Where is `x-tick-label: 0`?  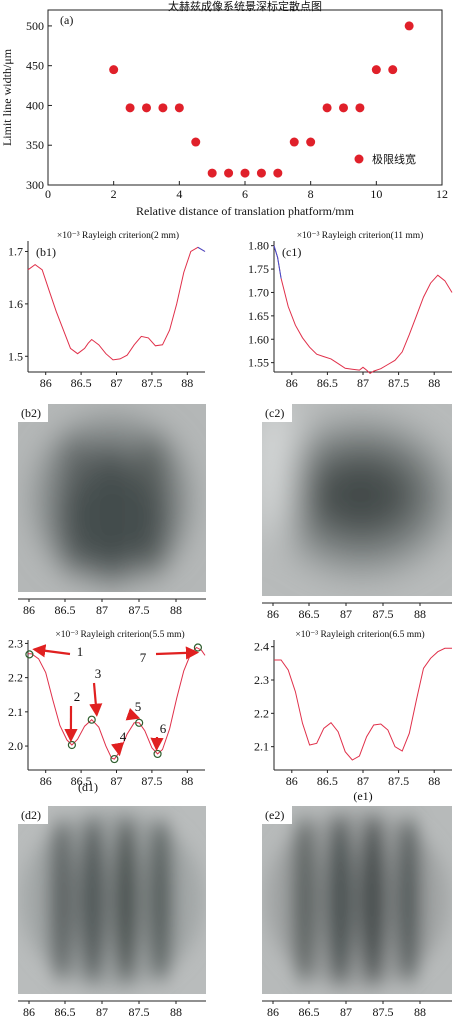
x-tick-label: 0 is located at coordinates (48, 194).